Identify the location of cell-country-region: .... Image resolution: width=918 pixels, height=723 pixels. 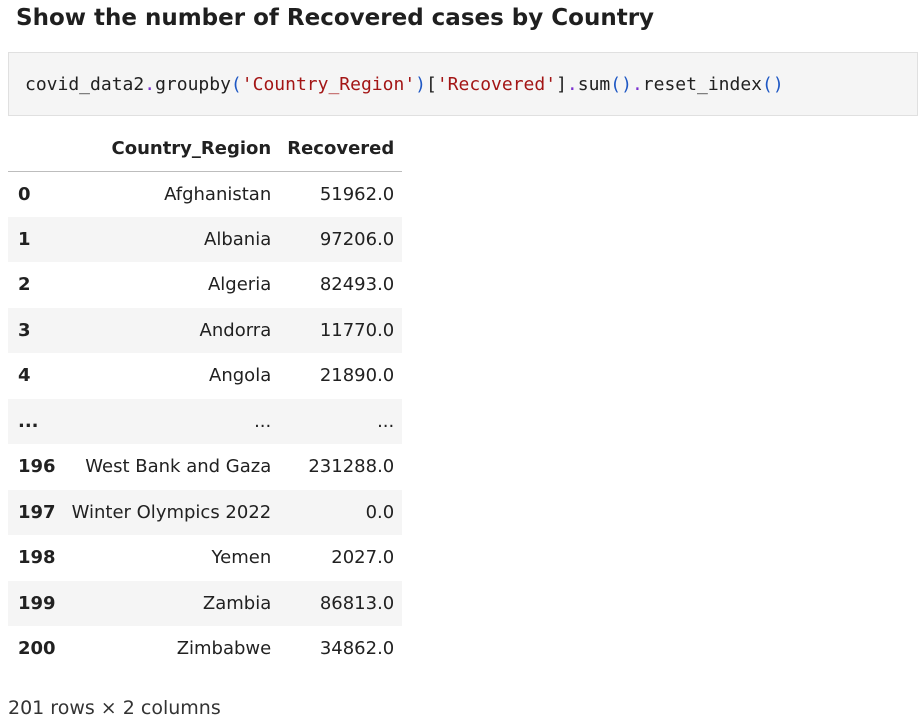
(263, 421).